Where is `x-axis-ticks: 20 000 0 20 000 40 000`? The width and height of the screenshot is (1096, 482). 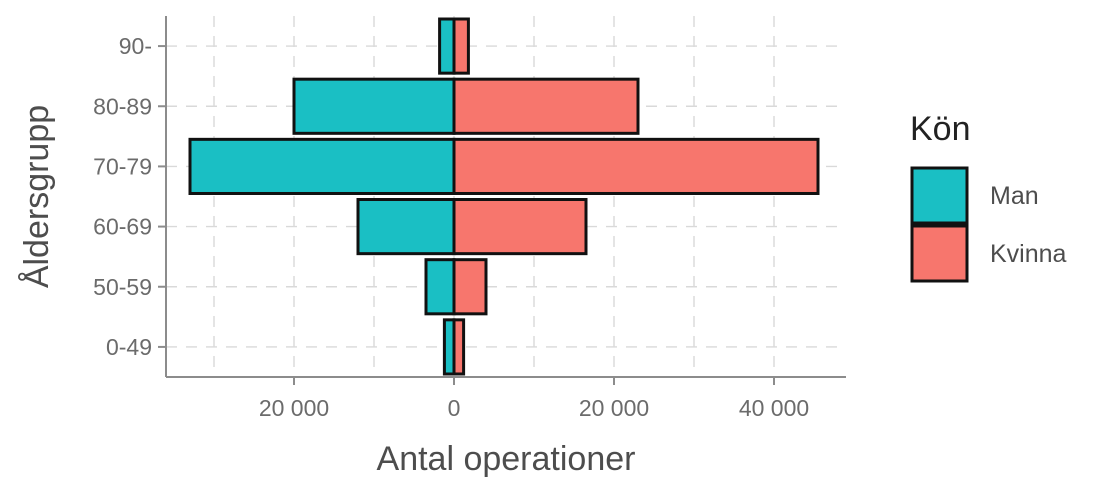 x-axis-ticks: 20 000 0 20 000 40 000 is located at coordinates (534, 399).